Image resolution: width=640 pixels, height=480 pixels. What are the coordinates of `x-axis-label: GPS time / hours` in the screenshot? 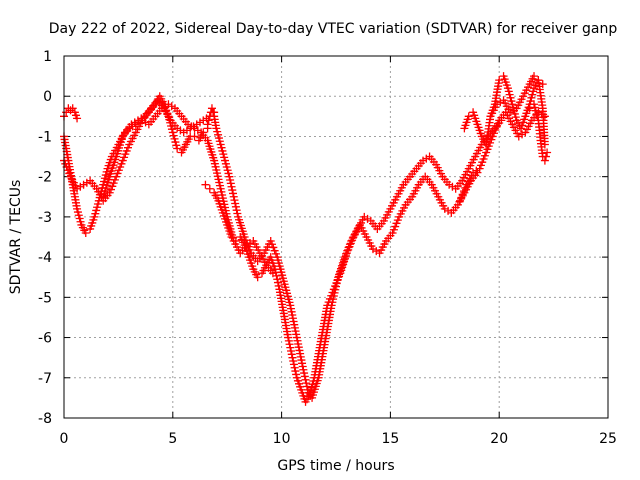 It's located at (335, 466).